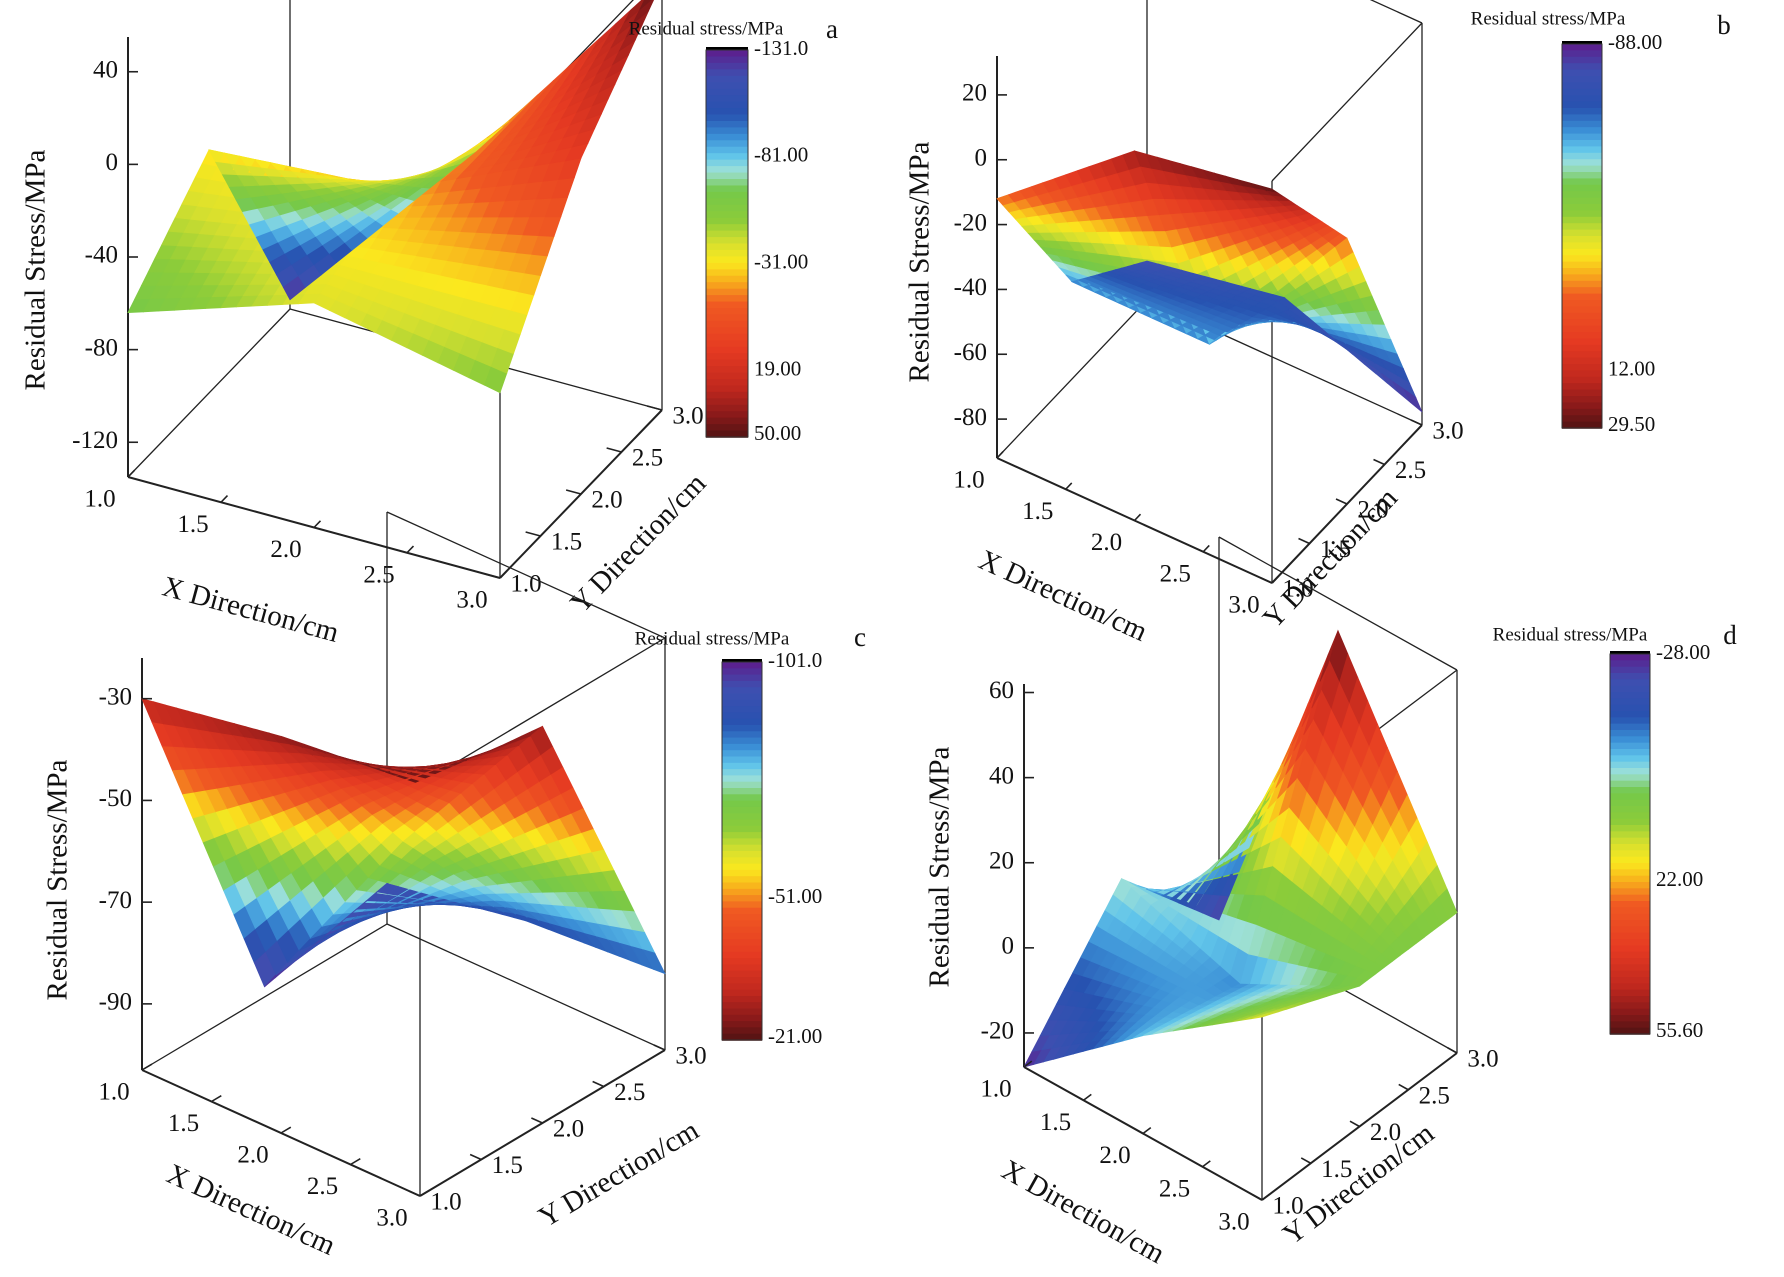 Image resolution: width=1784 pixels, height=1277 pixels. What do you see at coordinates (727, 48) in the screenshot?
I see `colorbar-cap` at bounding box center [727, 48].